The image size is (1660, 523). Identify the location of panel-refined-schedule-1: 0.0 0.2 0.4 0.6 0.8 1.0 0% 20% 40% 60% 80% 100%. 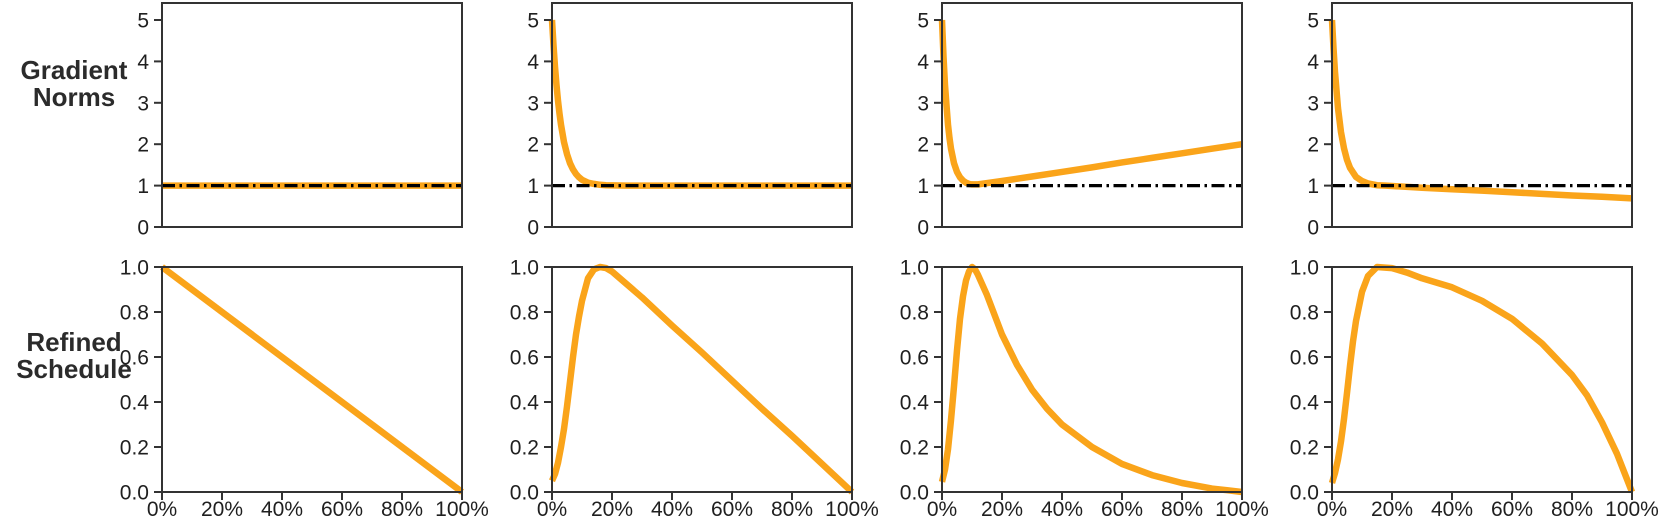
(304, 389).